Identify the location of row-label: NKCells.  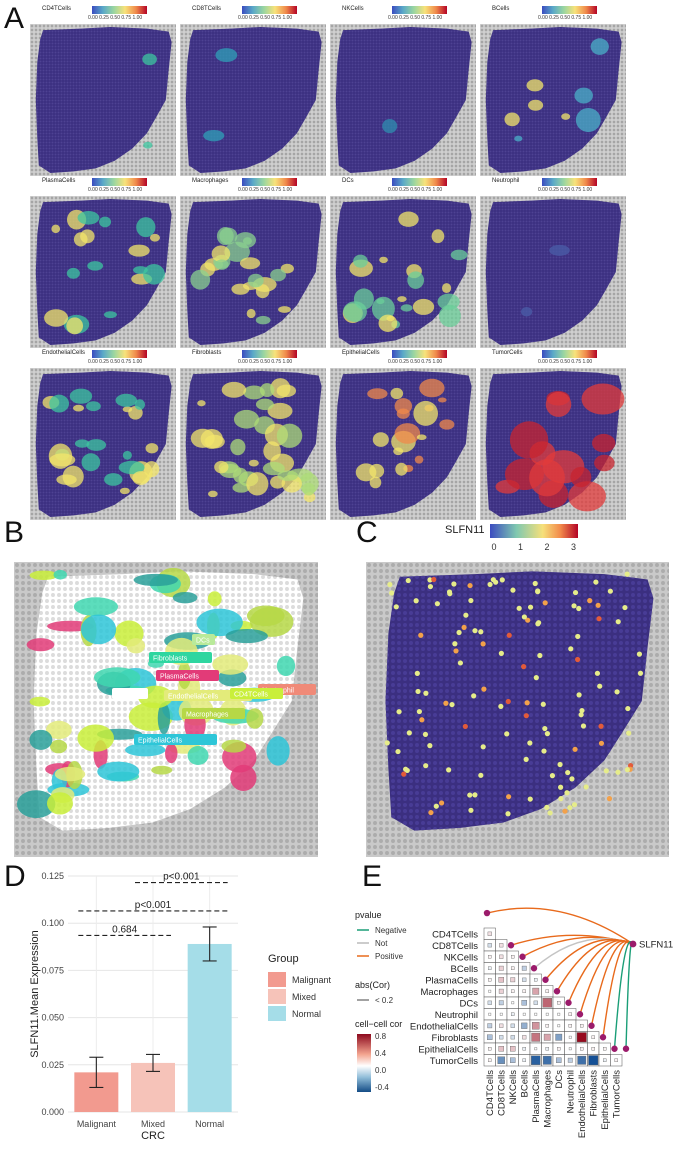
(461, 957).